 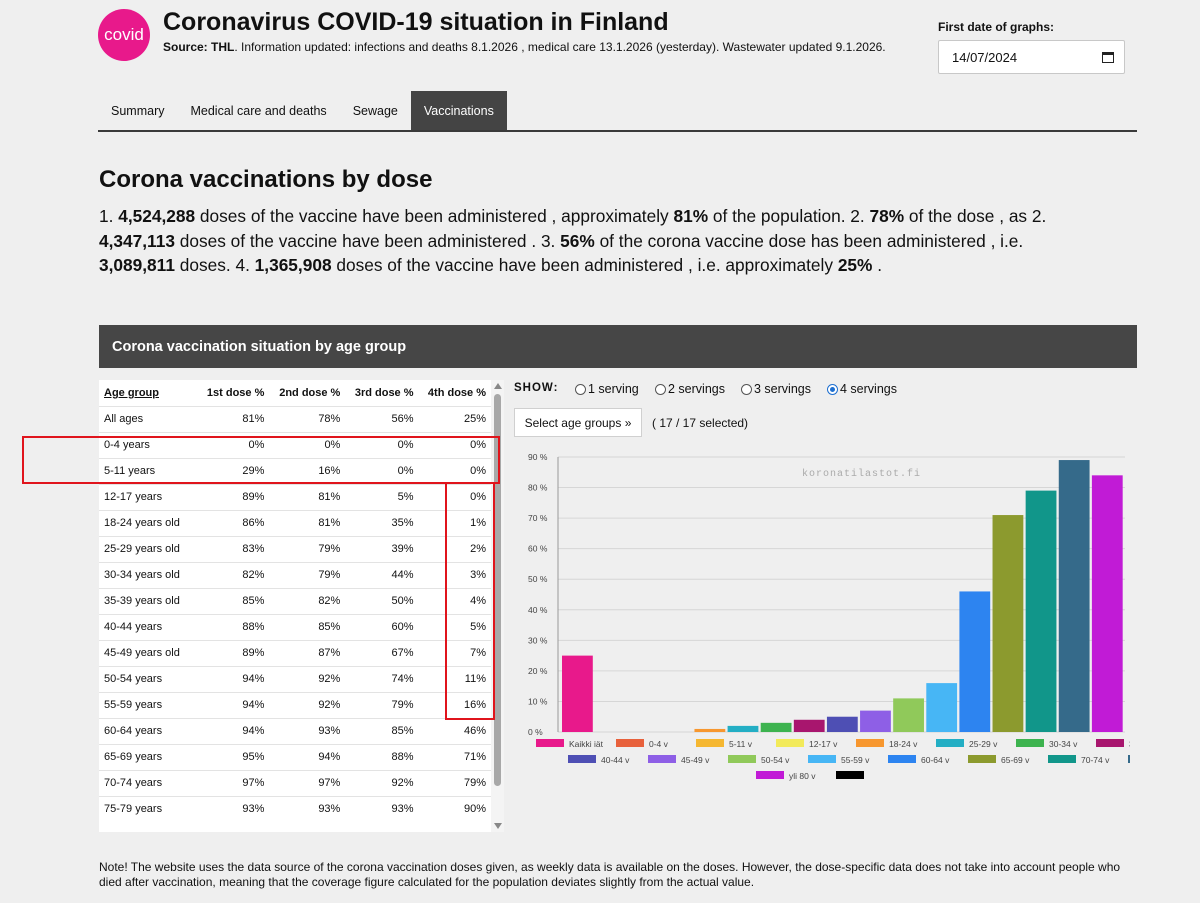 I want to click on scroll-down-icon, so click(x=498, y=826).